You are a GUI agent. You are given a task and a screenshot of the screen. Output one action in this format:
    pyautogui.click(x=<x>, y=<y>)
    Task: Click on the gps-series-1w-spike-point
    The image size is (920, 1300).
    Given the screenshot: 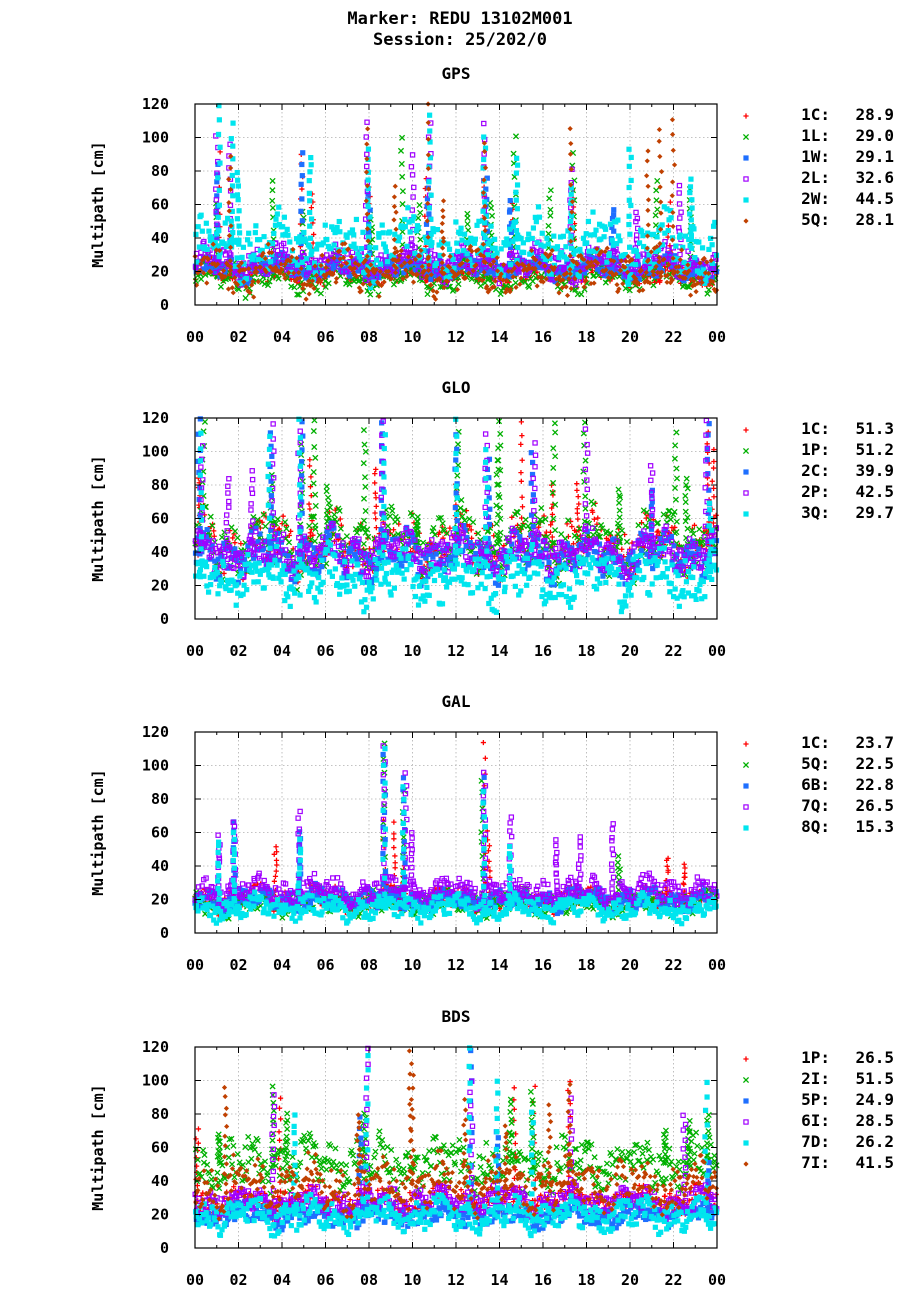 What is the action you would take?
    pyautogui.click(x=302, y=199)
    